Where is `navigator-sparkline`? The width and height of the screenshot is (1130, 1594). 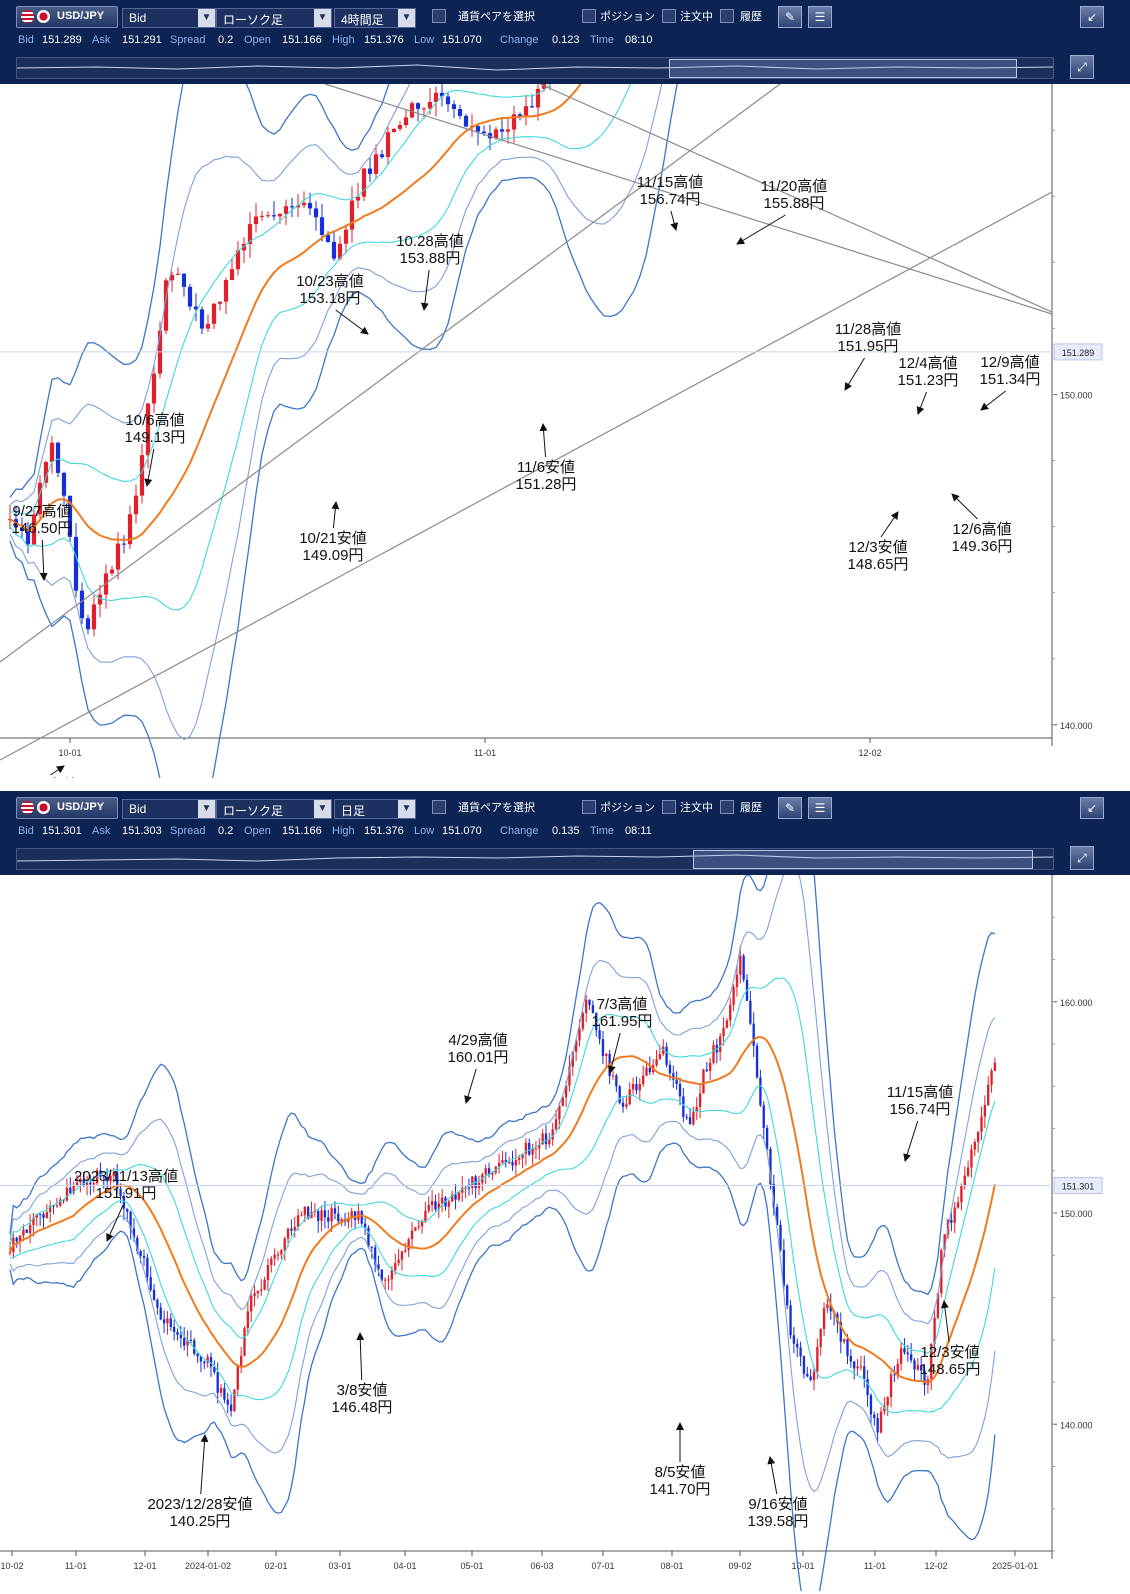
navigator-sparkline is located at coordinates (535, 67).